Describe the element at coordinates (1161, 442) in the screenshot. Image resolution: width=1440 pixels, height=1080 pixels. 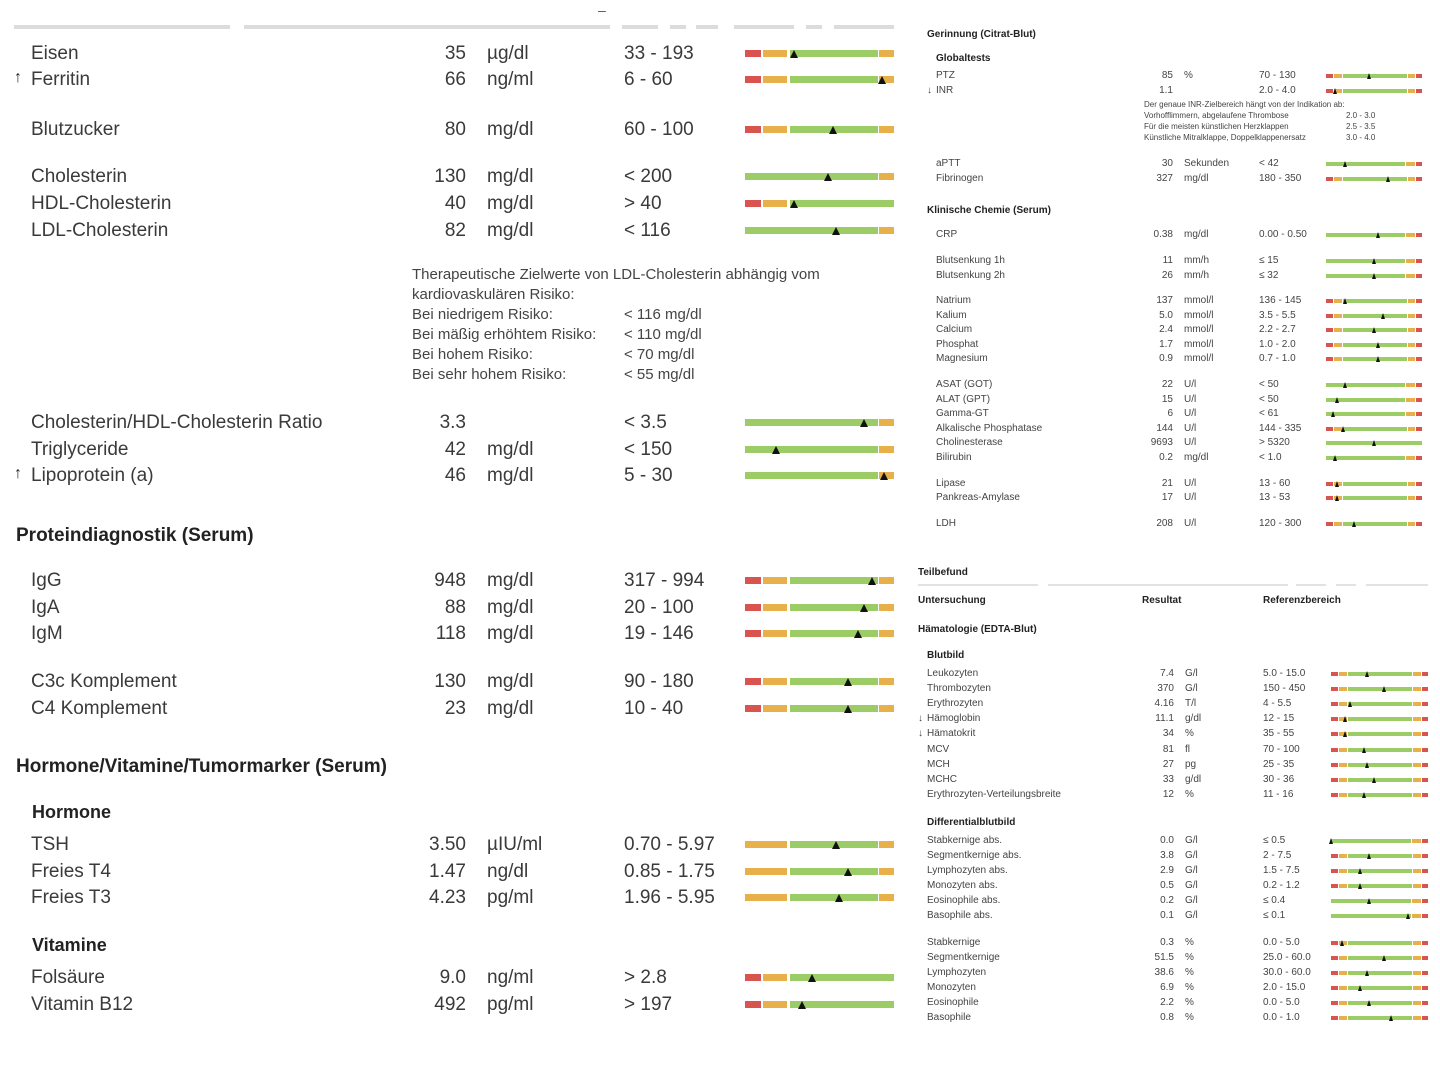
I see `test-value: 9693` at that location.